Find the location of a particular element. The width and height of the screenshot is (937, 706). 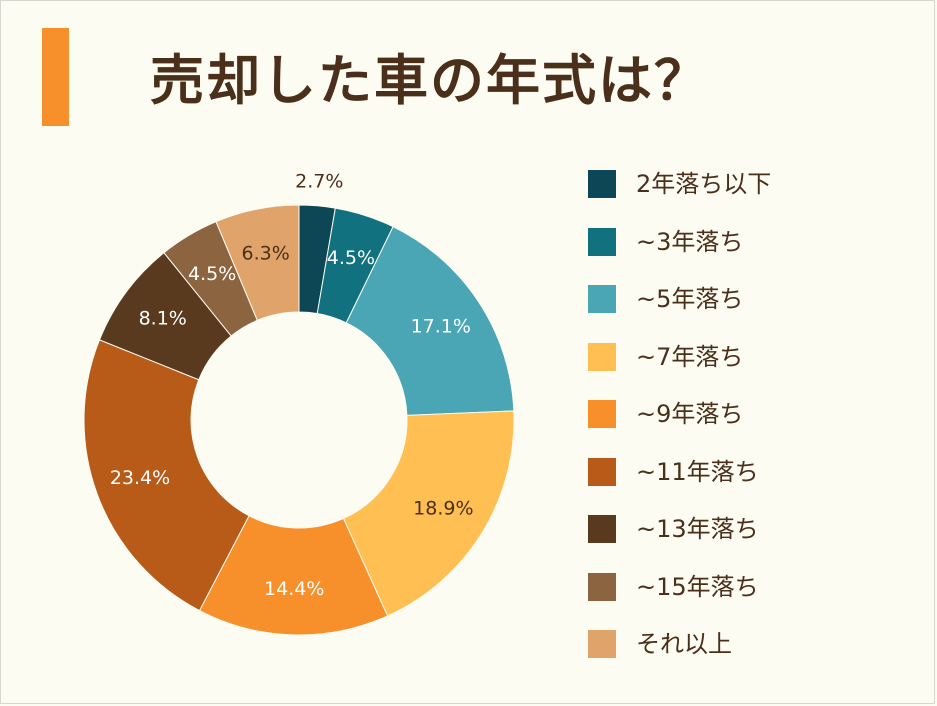

legend-label: ~15年落ち is located at coordinates (697, 586).